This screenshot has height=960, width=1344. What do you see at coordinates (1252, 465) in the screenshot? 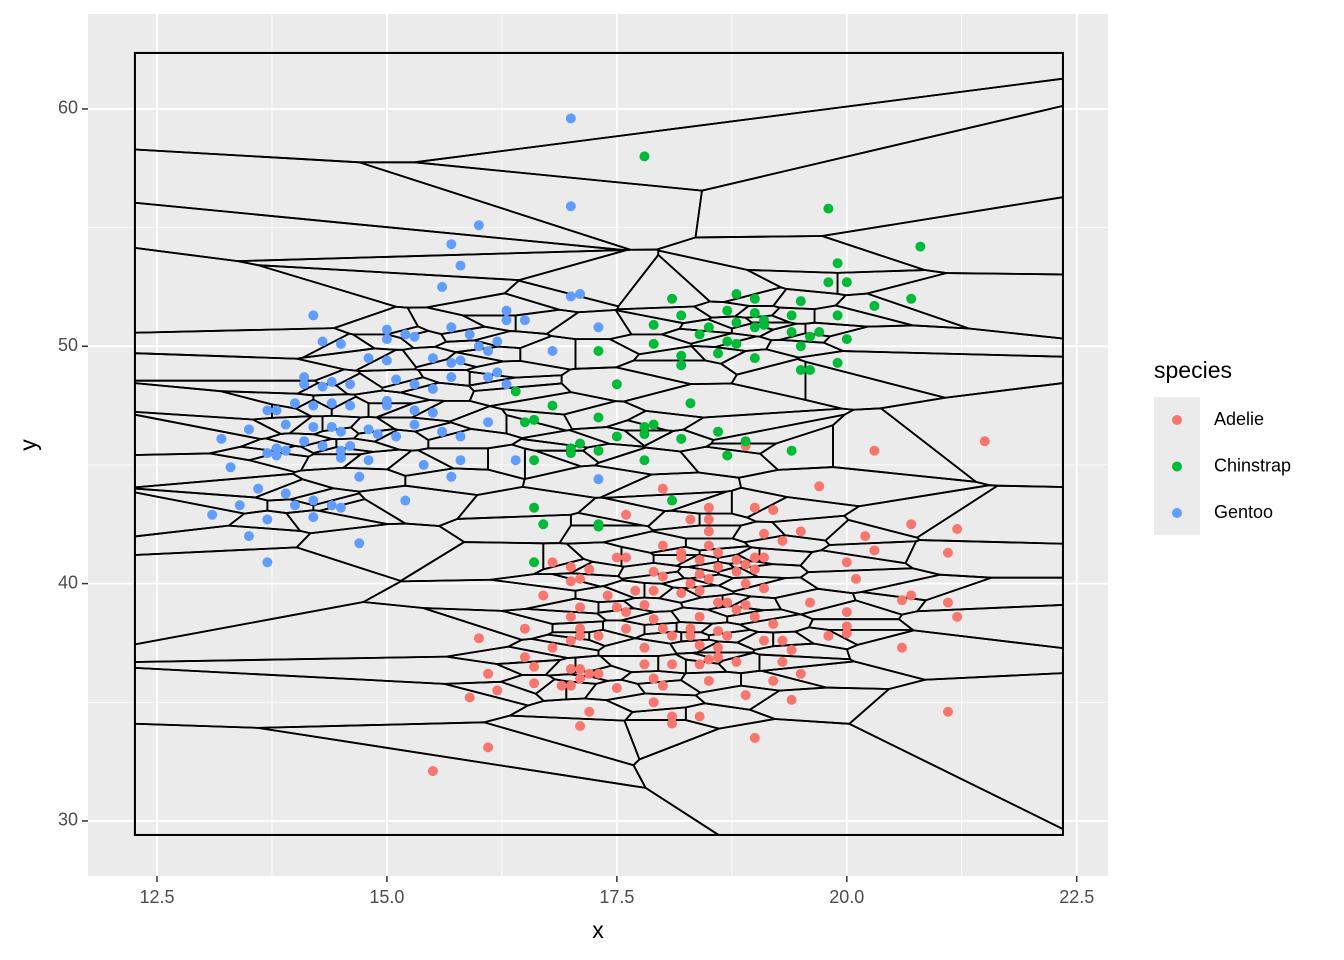
I see `legend-label: Chinstrap` at bounding box center [1252, 465].